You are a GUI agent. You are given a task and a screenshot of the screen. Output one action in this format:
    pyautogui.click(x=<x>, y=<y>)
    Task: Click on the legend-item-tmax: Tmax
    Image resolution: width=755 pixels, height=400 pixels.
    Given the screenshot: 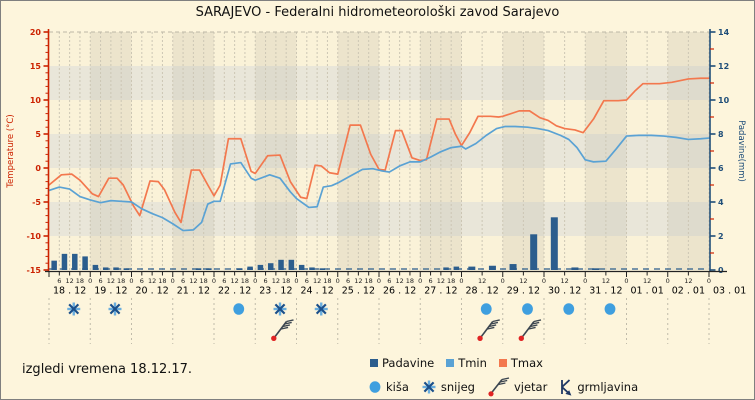 What is the action you would take?
    pyautogui.click(x=520, y=363)
    